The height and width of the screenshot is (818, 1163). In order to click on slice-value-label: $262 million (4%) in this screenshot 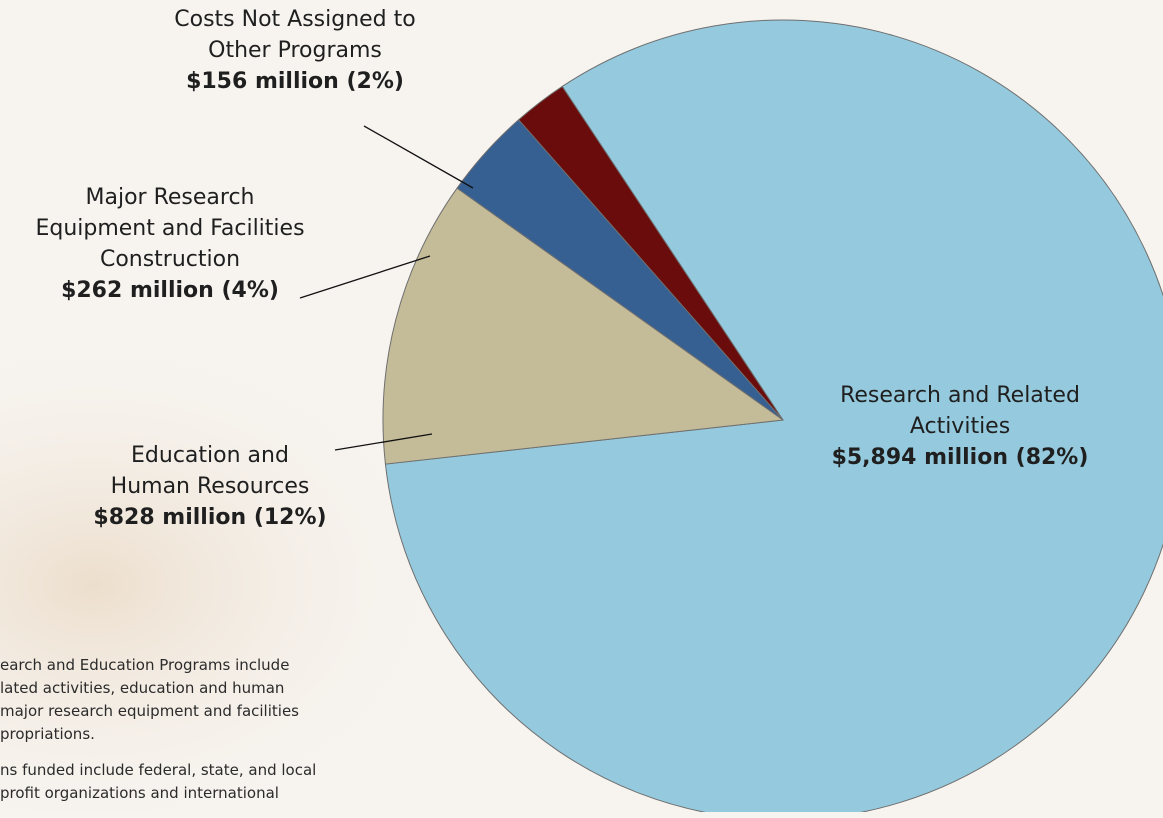, I will do `click(170, 290)`.